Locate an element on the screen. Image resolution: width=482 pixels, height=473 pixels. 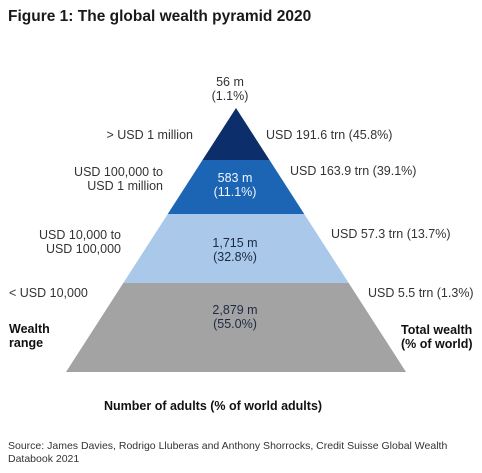
tier-top-range-label: > USD 1 million is located at coordinates (150, 135).